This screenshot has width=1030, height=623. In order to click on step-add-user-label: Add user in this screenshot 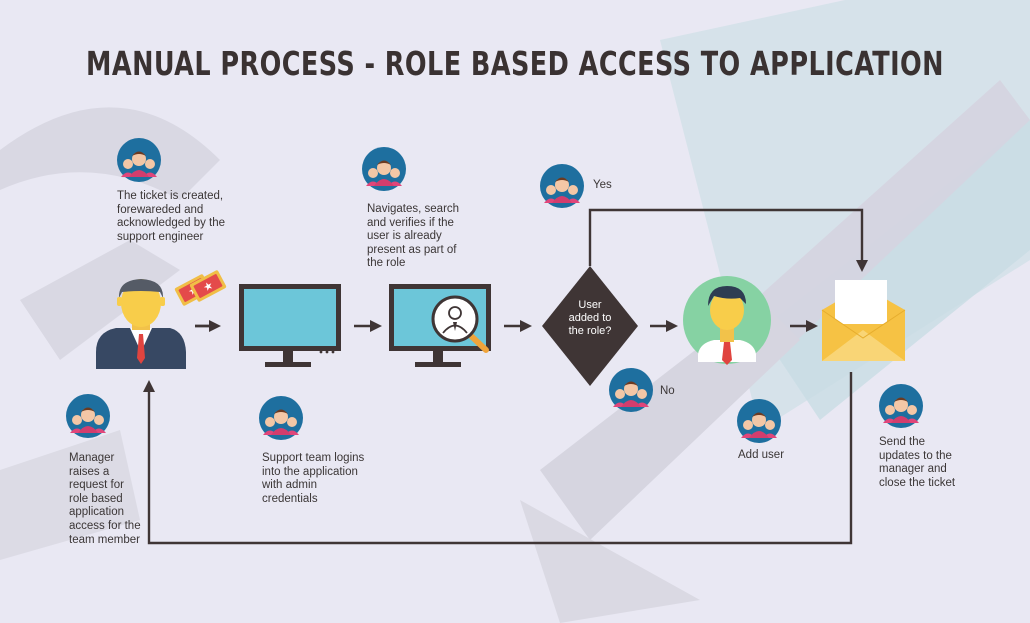, I will do `click(761, 455)`.